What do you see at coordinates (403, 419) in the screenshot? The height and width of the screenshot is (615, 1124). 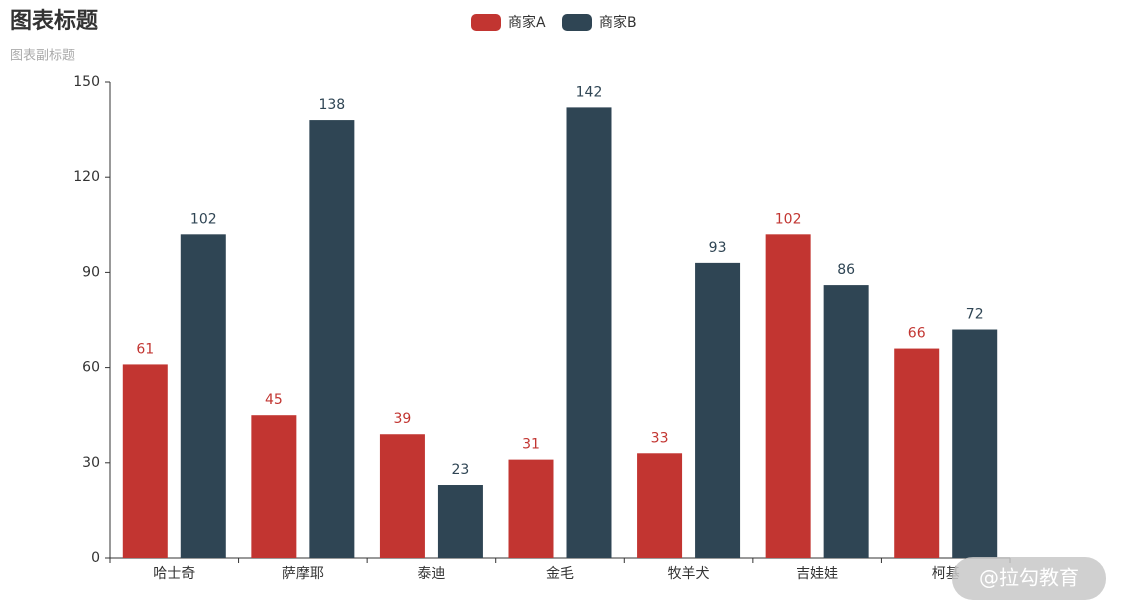 I see `data-label: 39` at bounding box center [403, 419].